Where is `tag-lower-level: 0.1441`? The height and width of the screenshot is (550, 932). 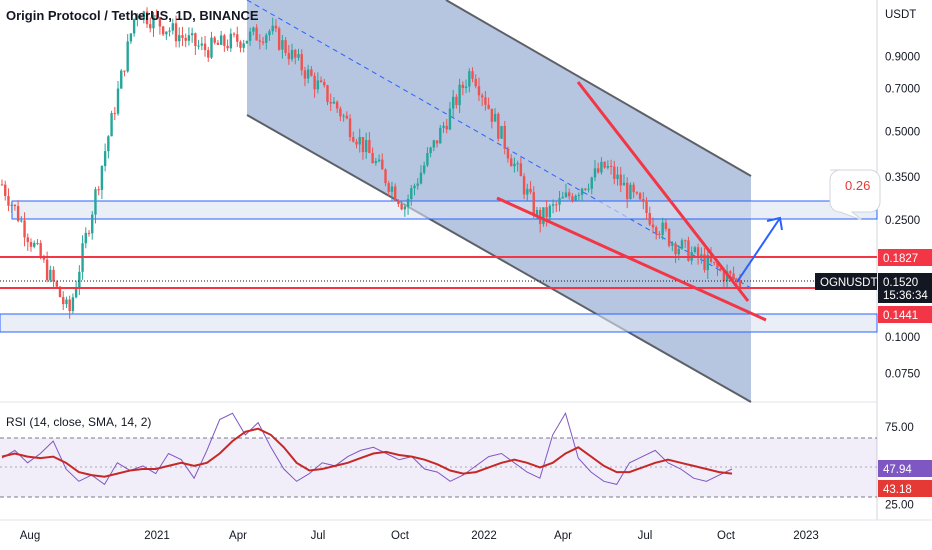 tag-lower-level: 0.1441 is located at coordinates (905, 314).